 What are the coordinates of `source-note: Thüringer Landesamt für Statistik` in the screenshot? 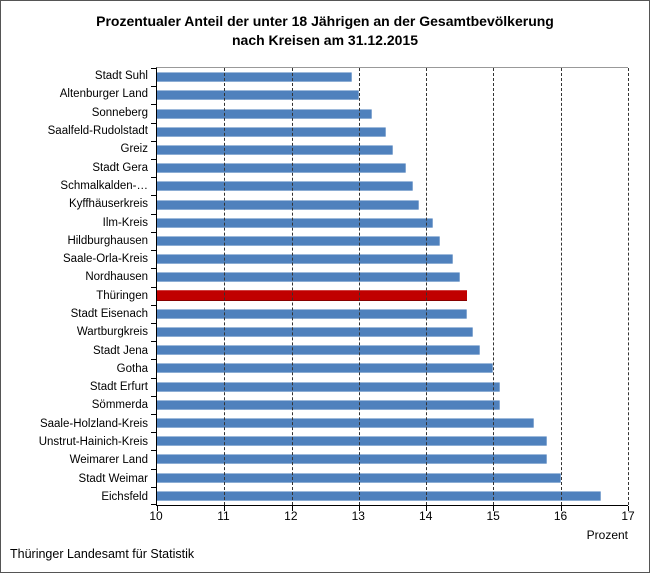 It's located at (102, 554).